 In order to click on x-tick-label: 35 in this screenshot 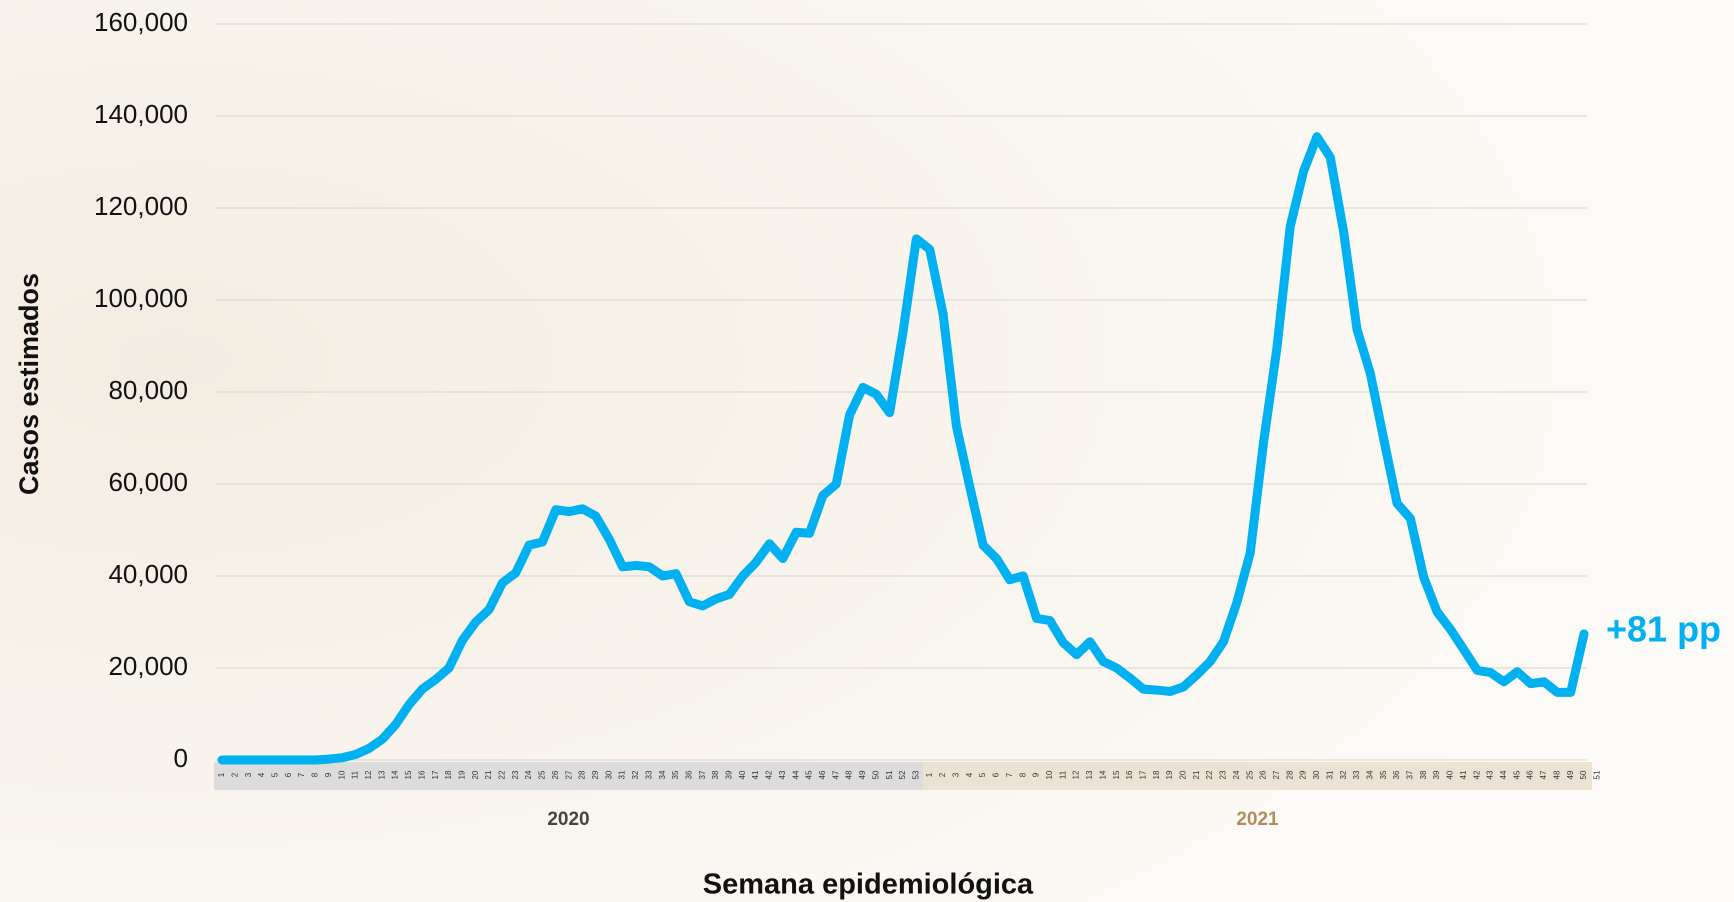, I will do `click(675, 774)`.